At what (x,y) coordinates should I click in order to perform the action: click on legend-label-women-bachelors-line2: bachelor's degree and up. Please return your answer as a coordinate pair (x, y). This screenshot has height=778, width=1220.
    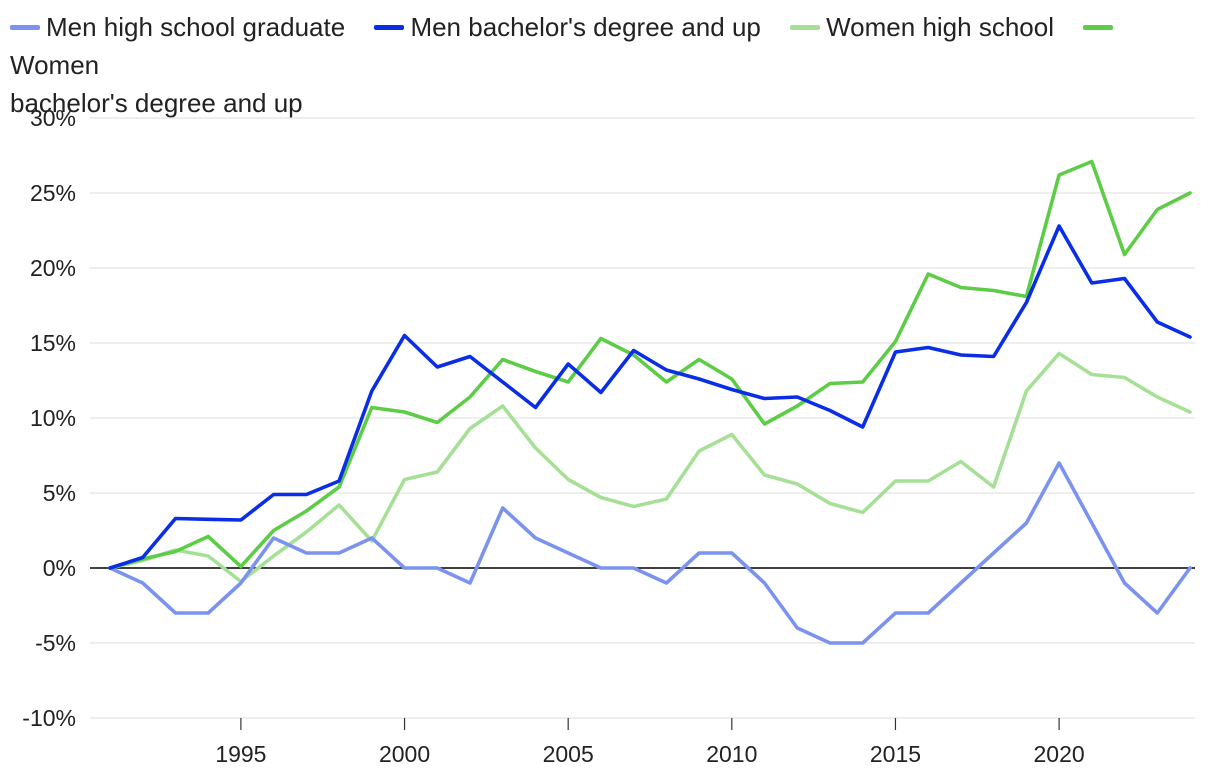
    Looking at the image, I should click on (156, 103).